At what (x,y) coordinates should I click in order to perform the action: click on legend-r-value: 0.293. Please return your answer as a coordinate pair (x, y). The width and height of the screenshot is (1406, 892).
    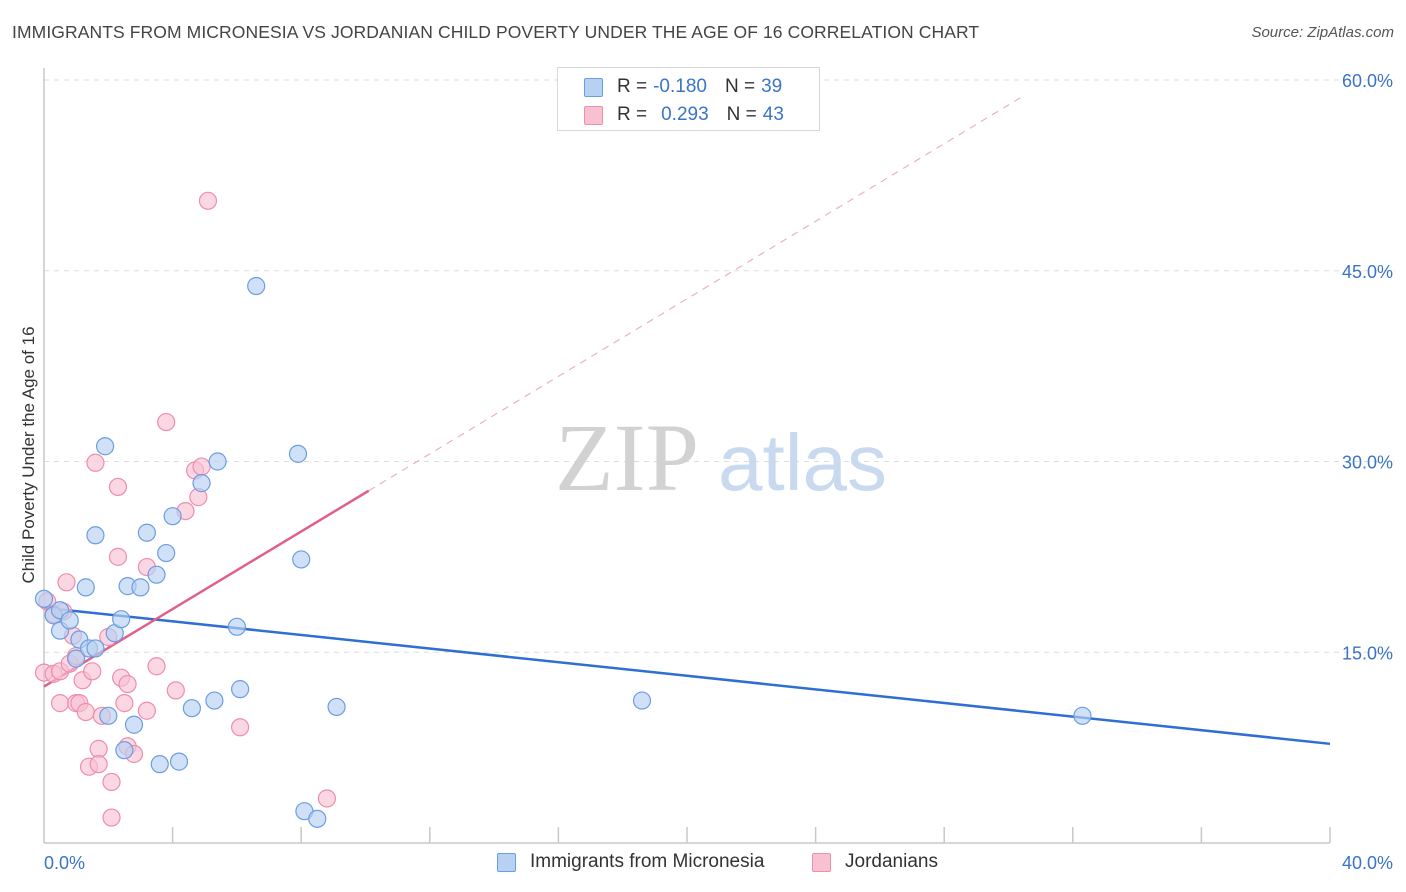
    Looking at the image, I should click on (685, 114).